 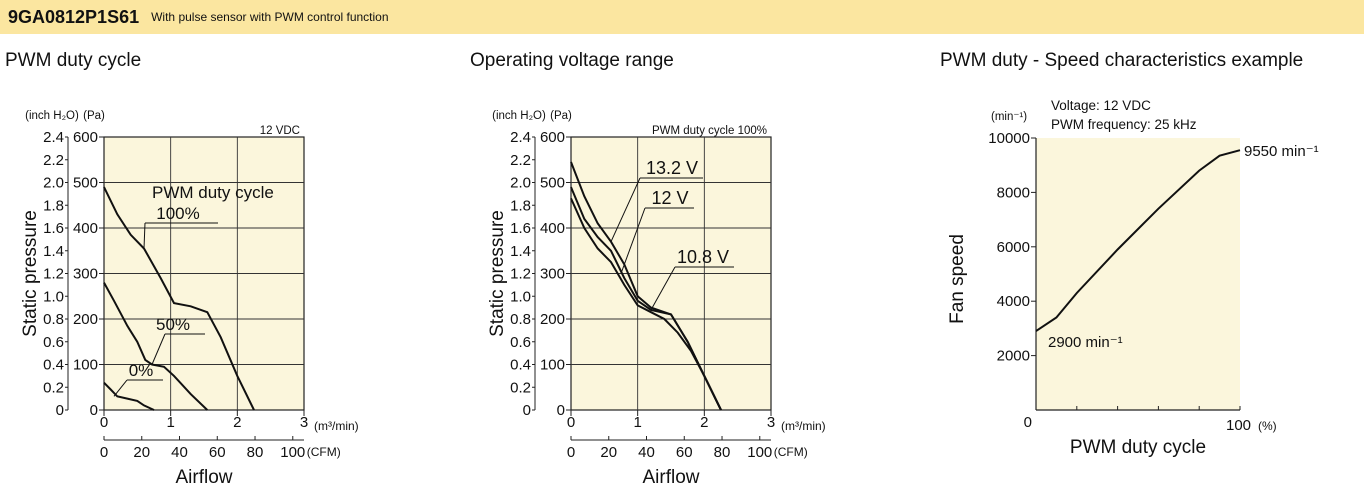 I want to click on c3-xtick-label: 100, so click(x=1238, y=425).